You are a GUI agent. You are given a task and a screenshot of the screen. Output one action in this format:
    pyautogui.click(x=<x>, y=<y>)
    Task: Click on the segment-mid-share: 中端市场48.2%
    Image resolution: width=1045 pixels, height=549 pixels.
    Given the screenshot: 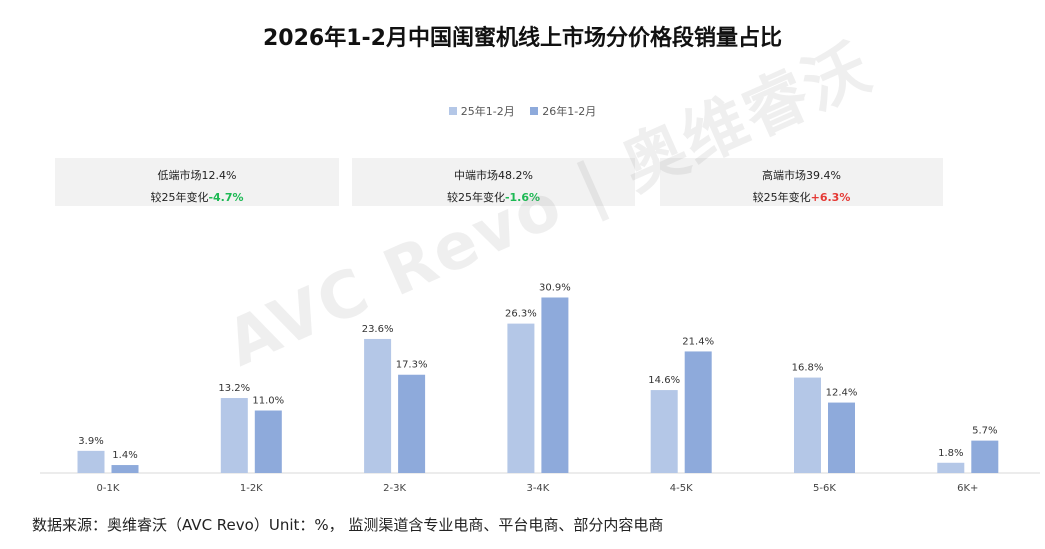 What is the action you would take?
    pyautogui.click(x=493, y=175)
    